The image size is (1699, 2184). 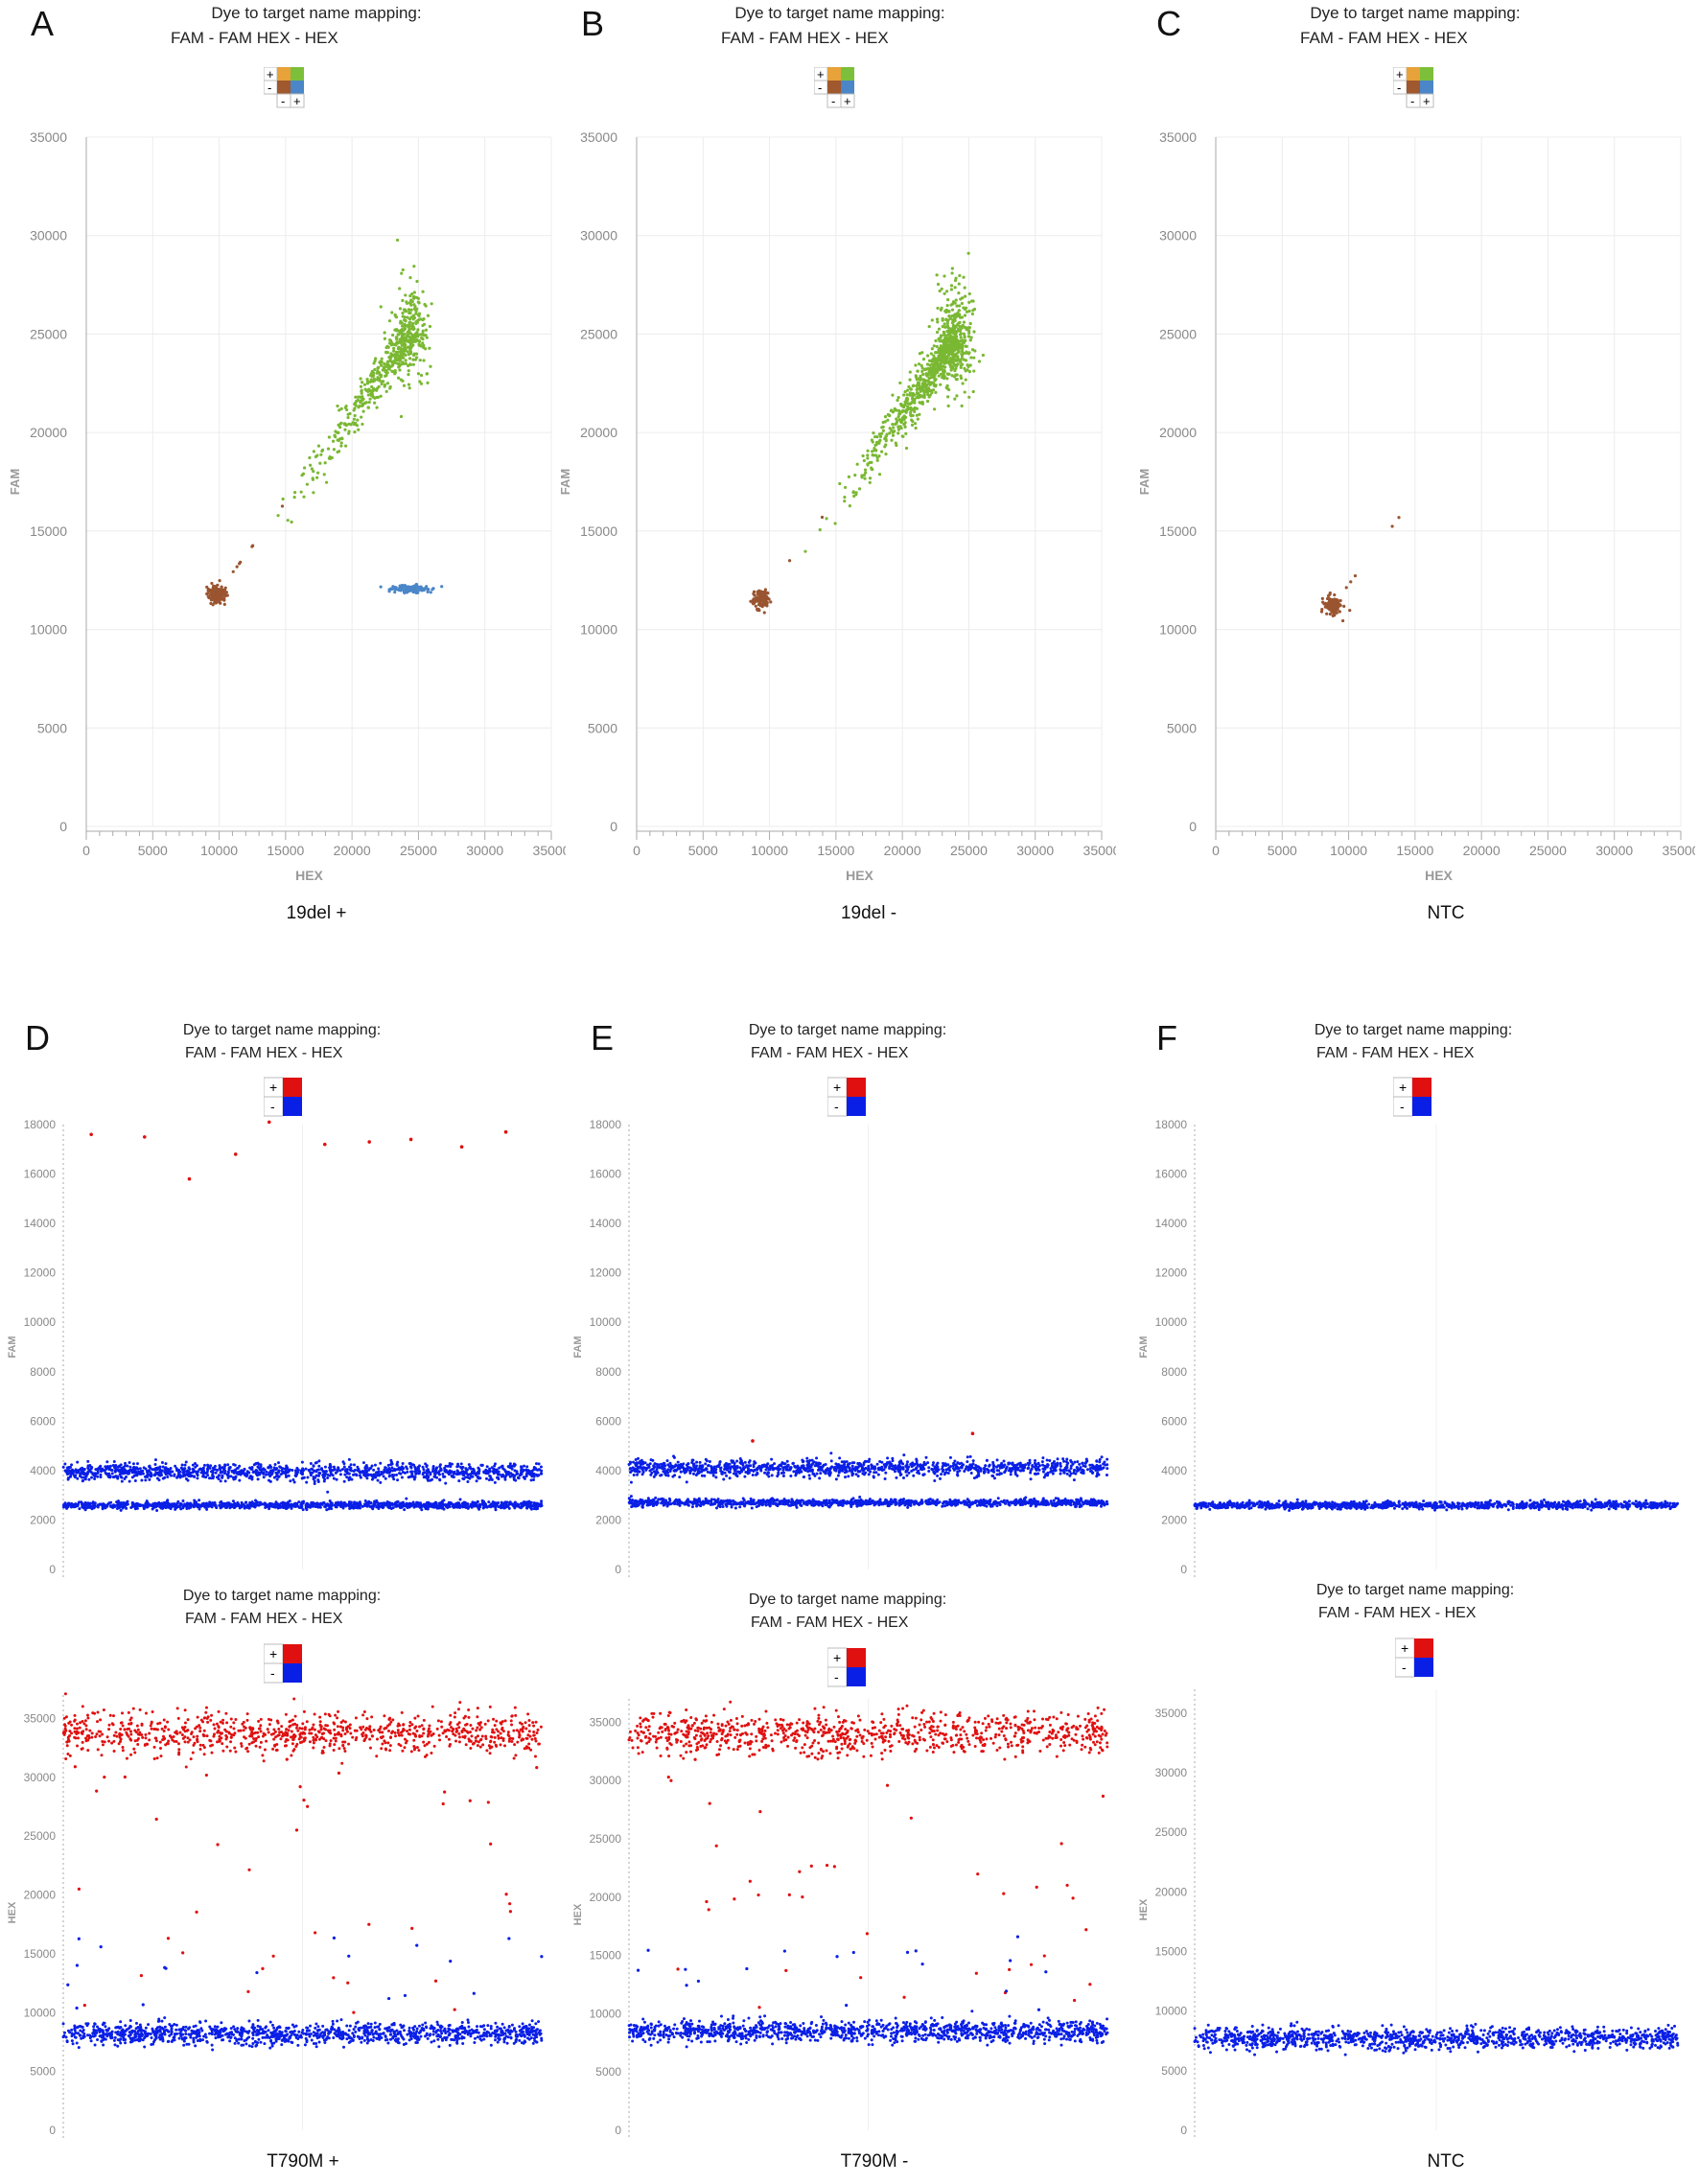 What do you see at coordinates (317, 13) in the screenshot?
I see `mapping-title: Dye to target name mapping:` at bounding box center [317, 13].